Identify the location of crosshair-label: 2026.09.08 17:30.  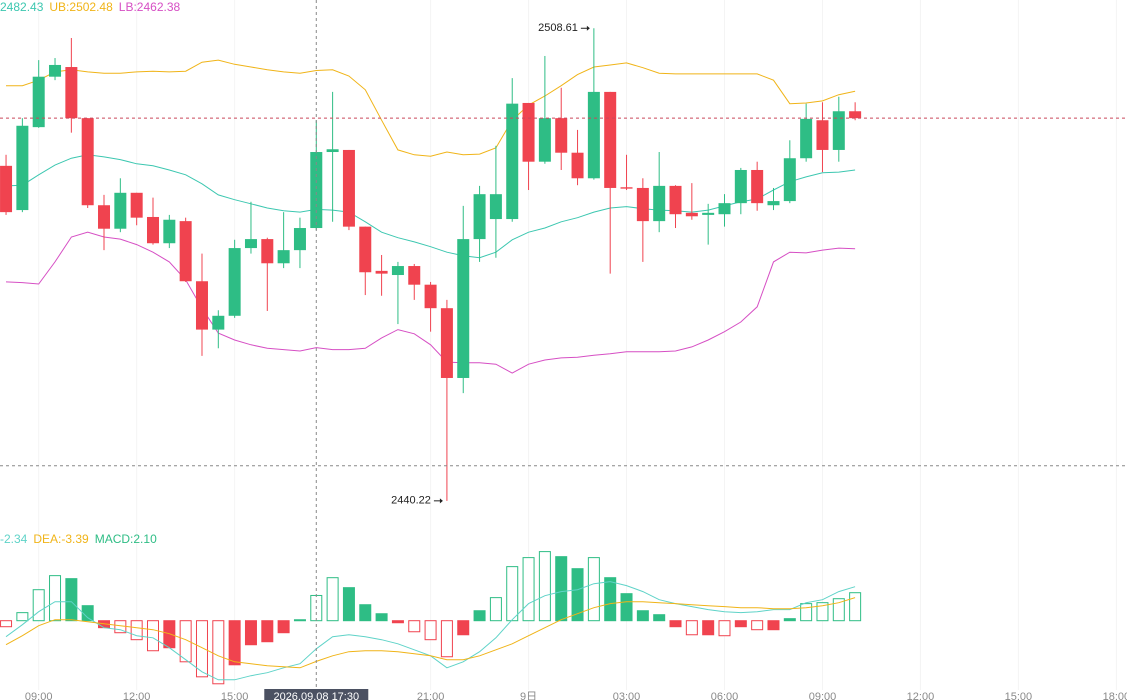
(316, 695).